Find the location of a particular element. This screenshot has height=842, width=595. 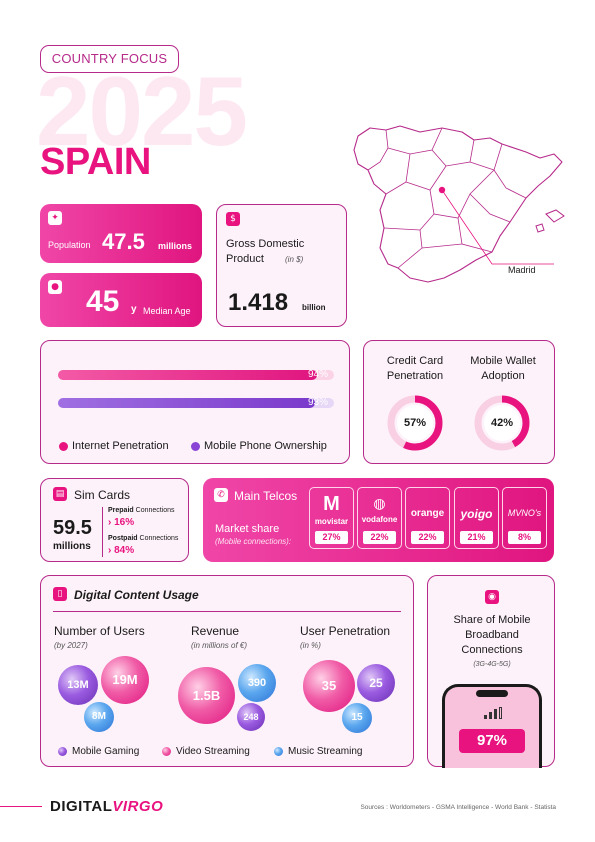

penetration-video-bubble: 35 is located at coordinates (329, 686).